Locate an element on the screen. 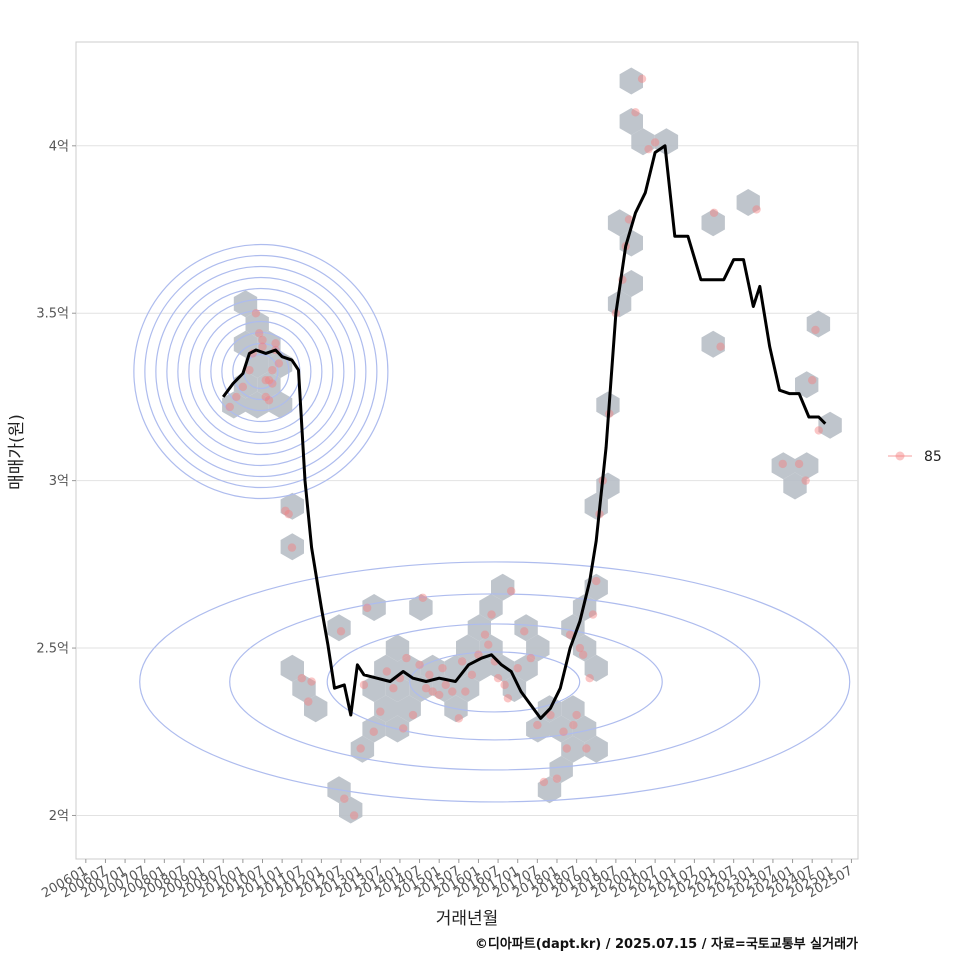  legend-point-icon is located at coordinates (900, 456).